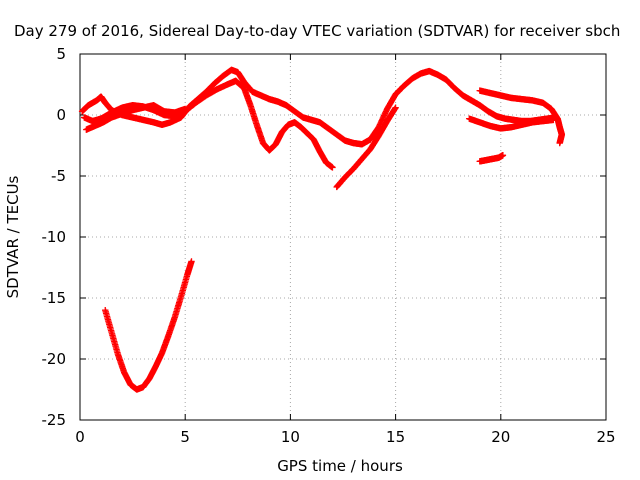 Image resolution: width=640 pixels, height=480 pixels. I want to click on y-tick-label: -20, so click(54, 359).